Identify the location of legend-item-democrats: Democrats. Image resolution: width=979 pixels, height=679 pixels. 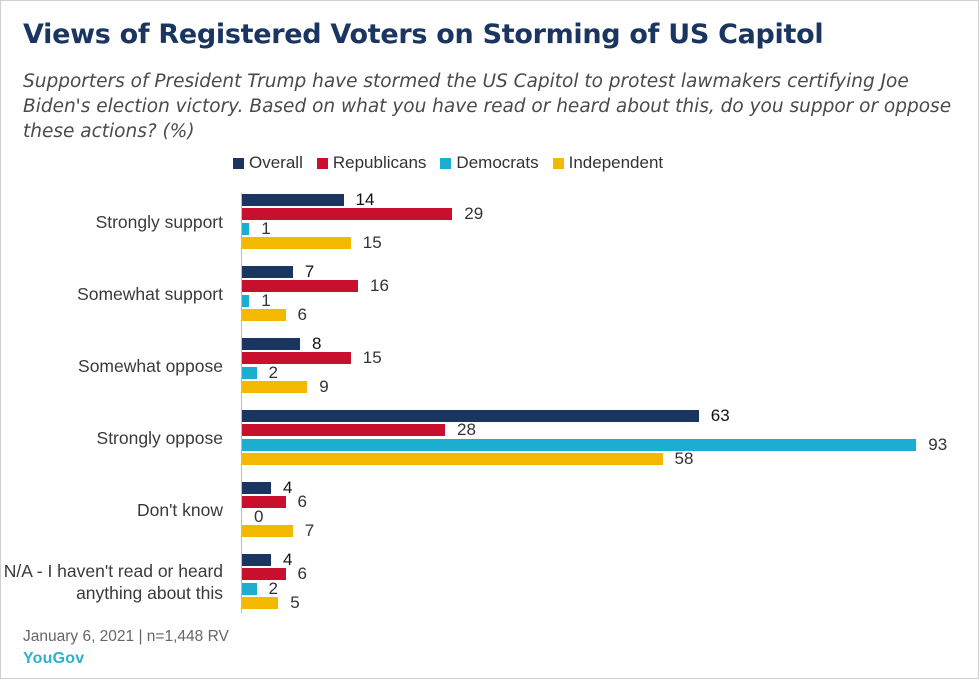
(489, 163).